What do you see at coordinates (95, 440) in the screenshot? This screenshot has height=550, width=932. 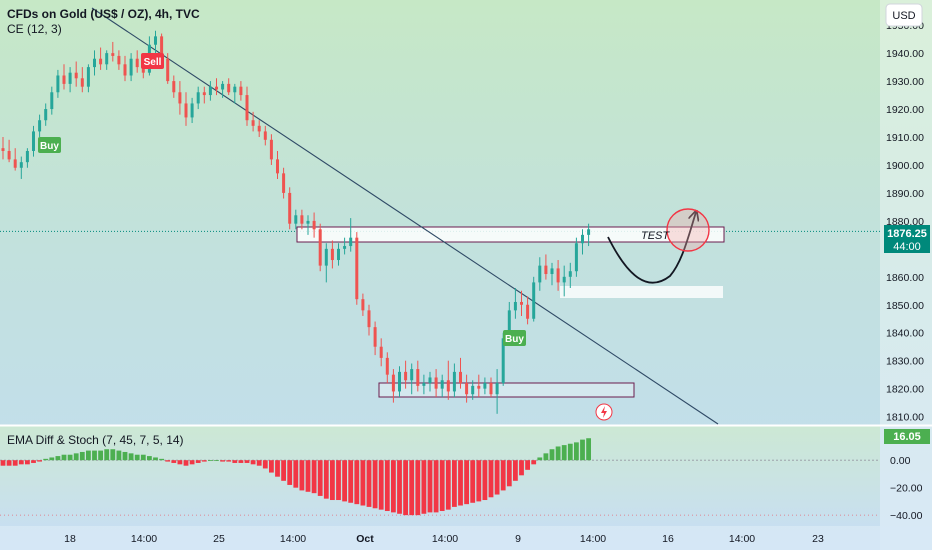 I see `oscillator-title: EMA Diff & Stoch (7, 45, 7, 5, 14)` at bounding box center [95, 440].